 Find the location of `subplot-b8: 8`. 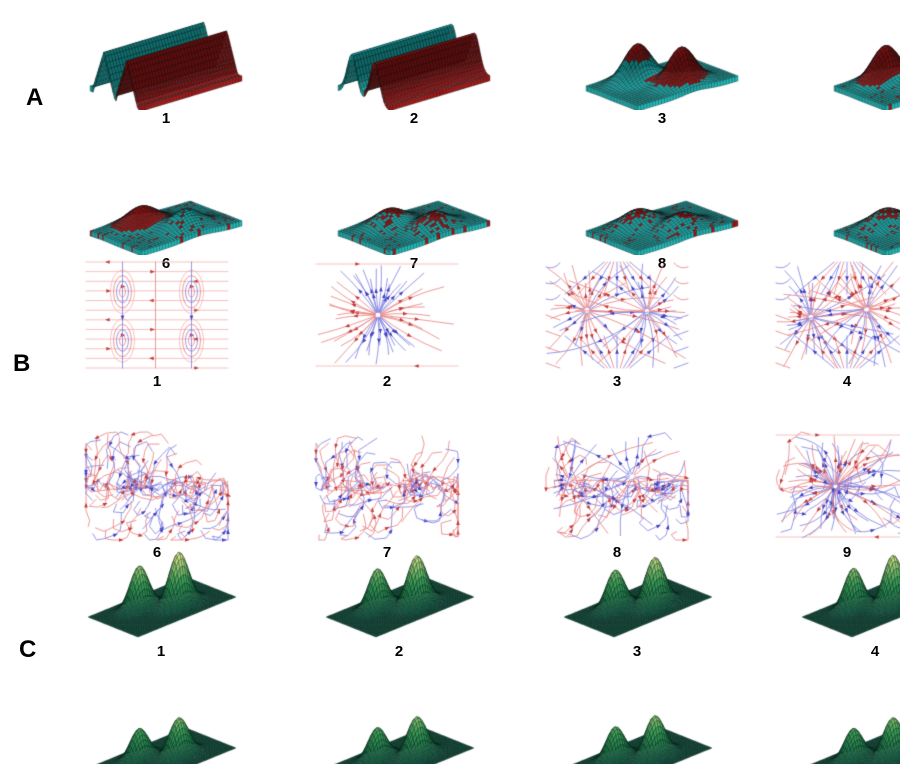

subplot-b8: 8 is located at coordinates (617, 494).